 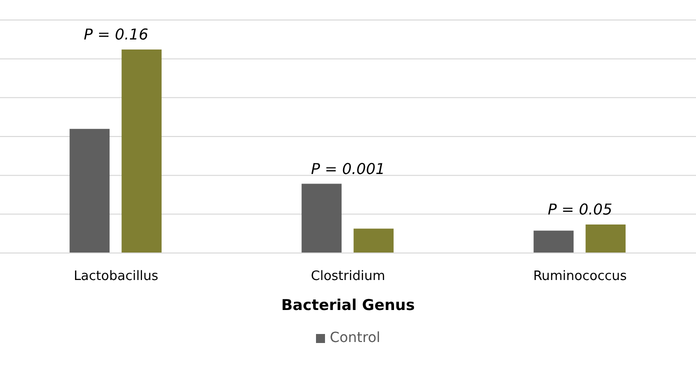 I want to click on x-tick-label: Lactobacillus, so click(x=116, y=276).